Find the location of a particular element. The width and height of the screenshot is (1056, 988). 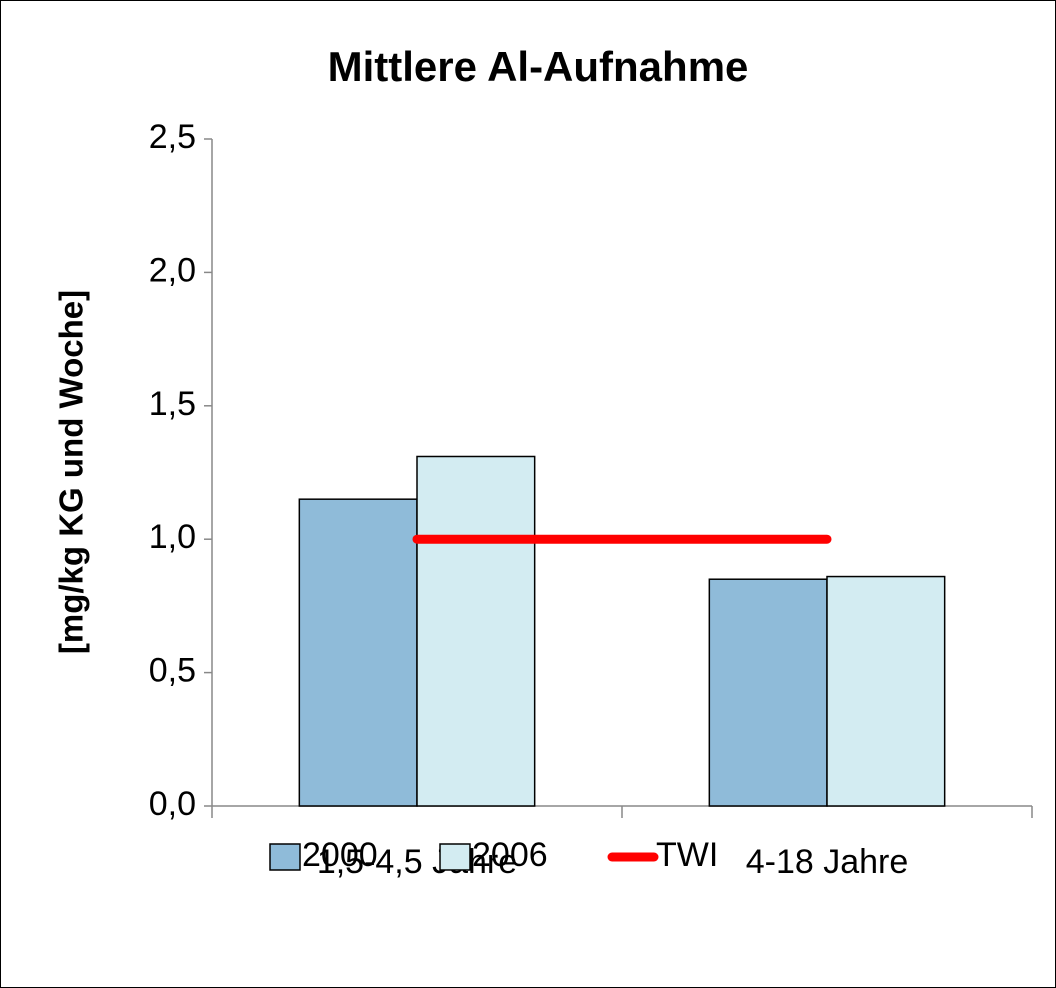

y-tick-label: 2,0 is located at coordinates (172, 270).